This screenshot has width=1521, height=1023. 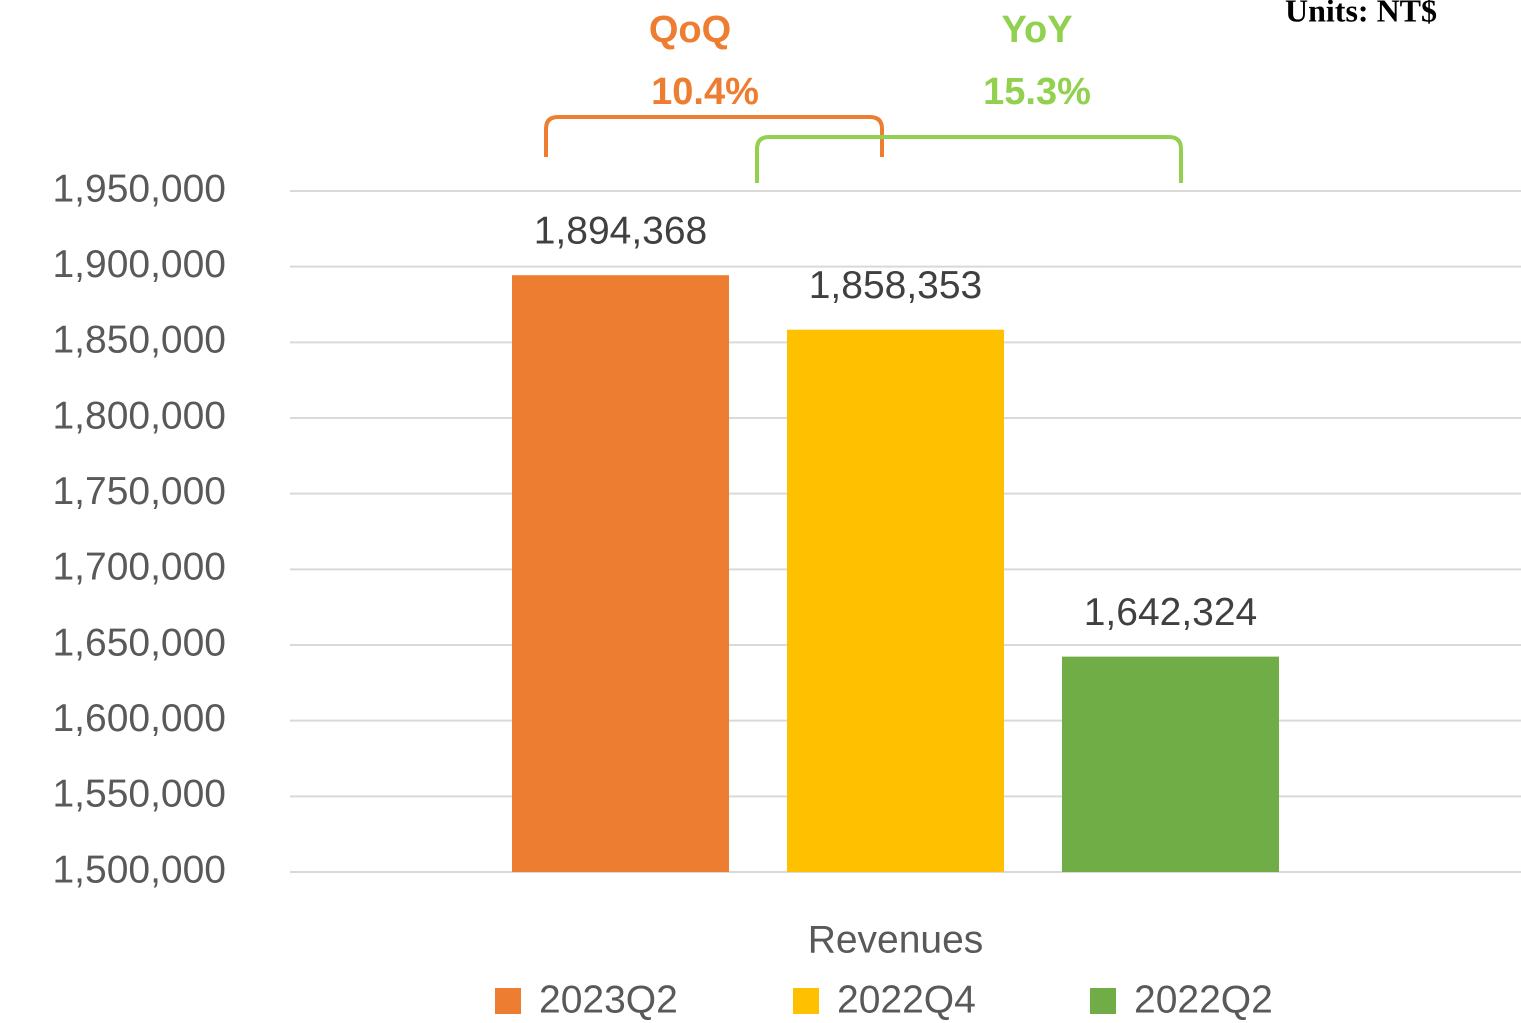 What do you see at coordinates (139, 718) in the screenshot?
I see `y-tick-label: 1,600,000` at bounding box center [139, 718].